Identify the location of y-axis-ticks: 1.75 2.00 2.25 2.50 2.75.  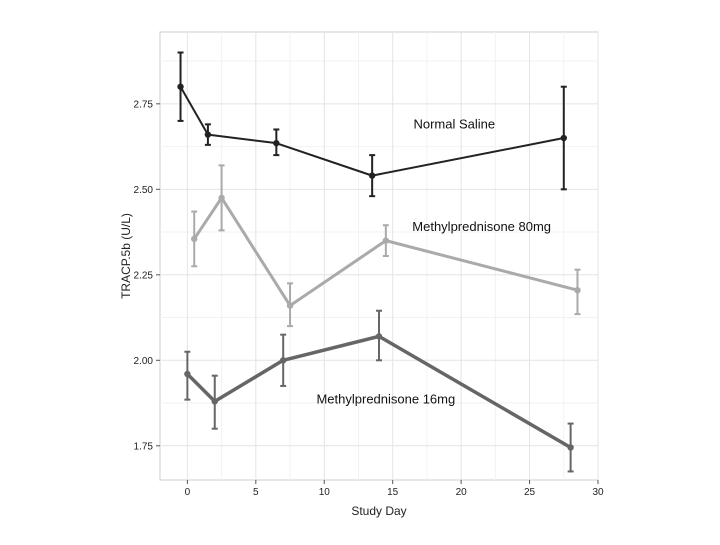
(147, 275).